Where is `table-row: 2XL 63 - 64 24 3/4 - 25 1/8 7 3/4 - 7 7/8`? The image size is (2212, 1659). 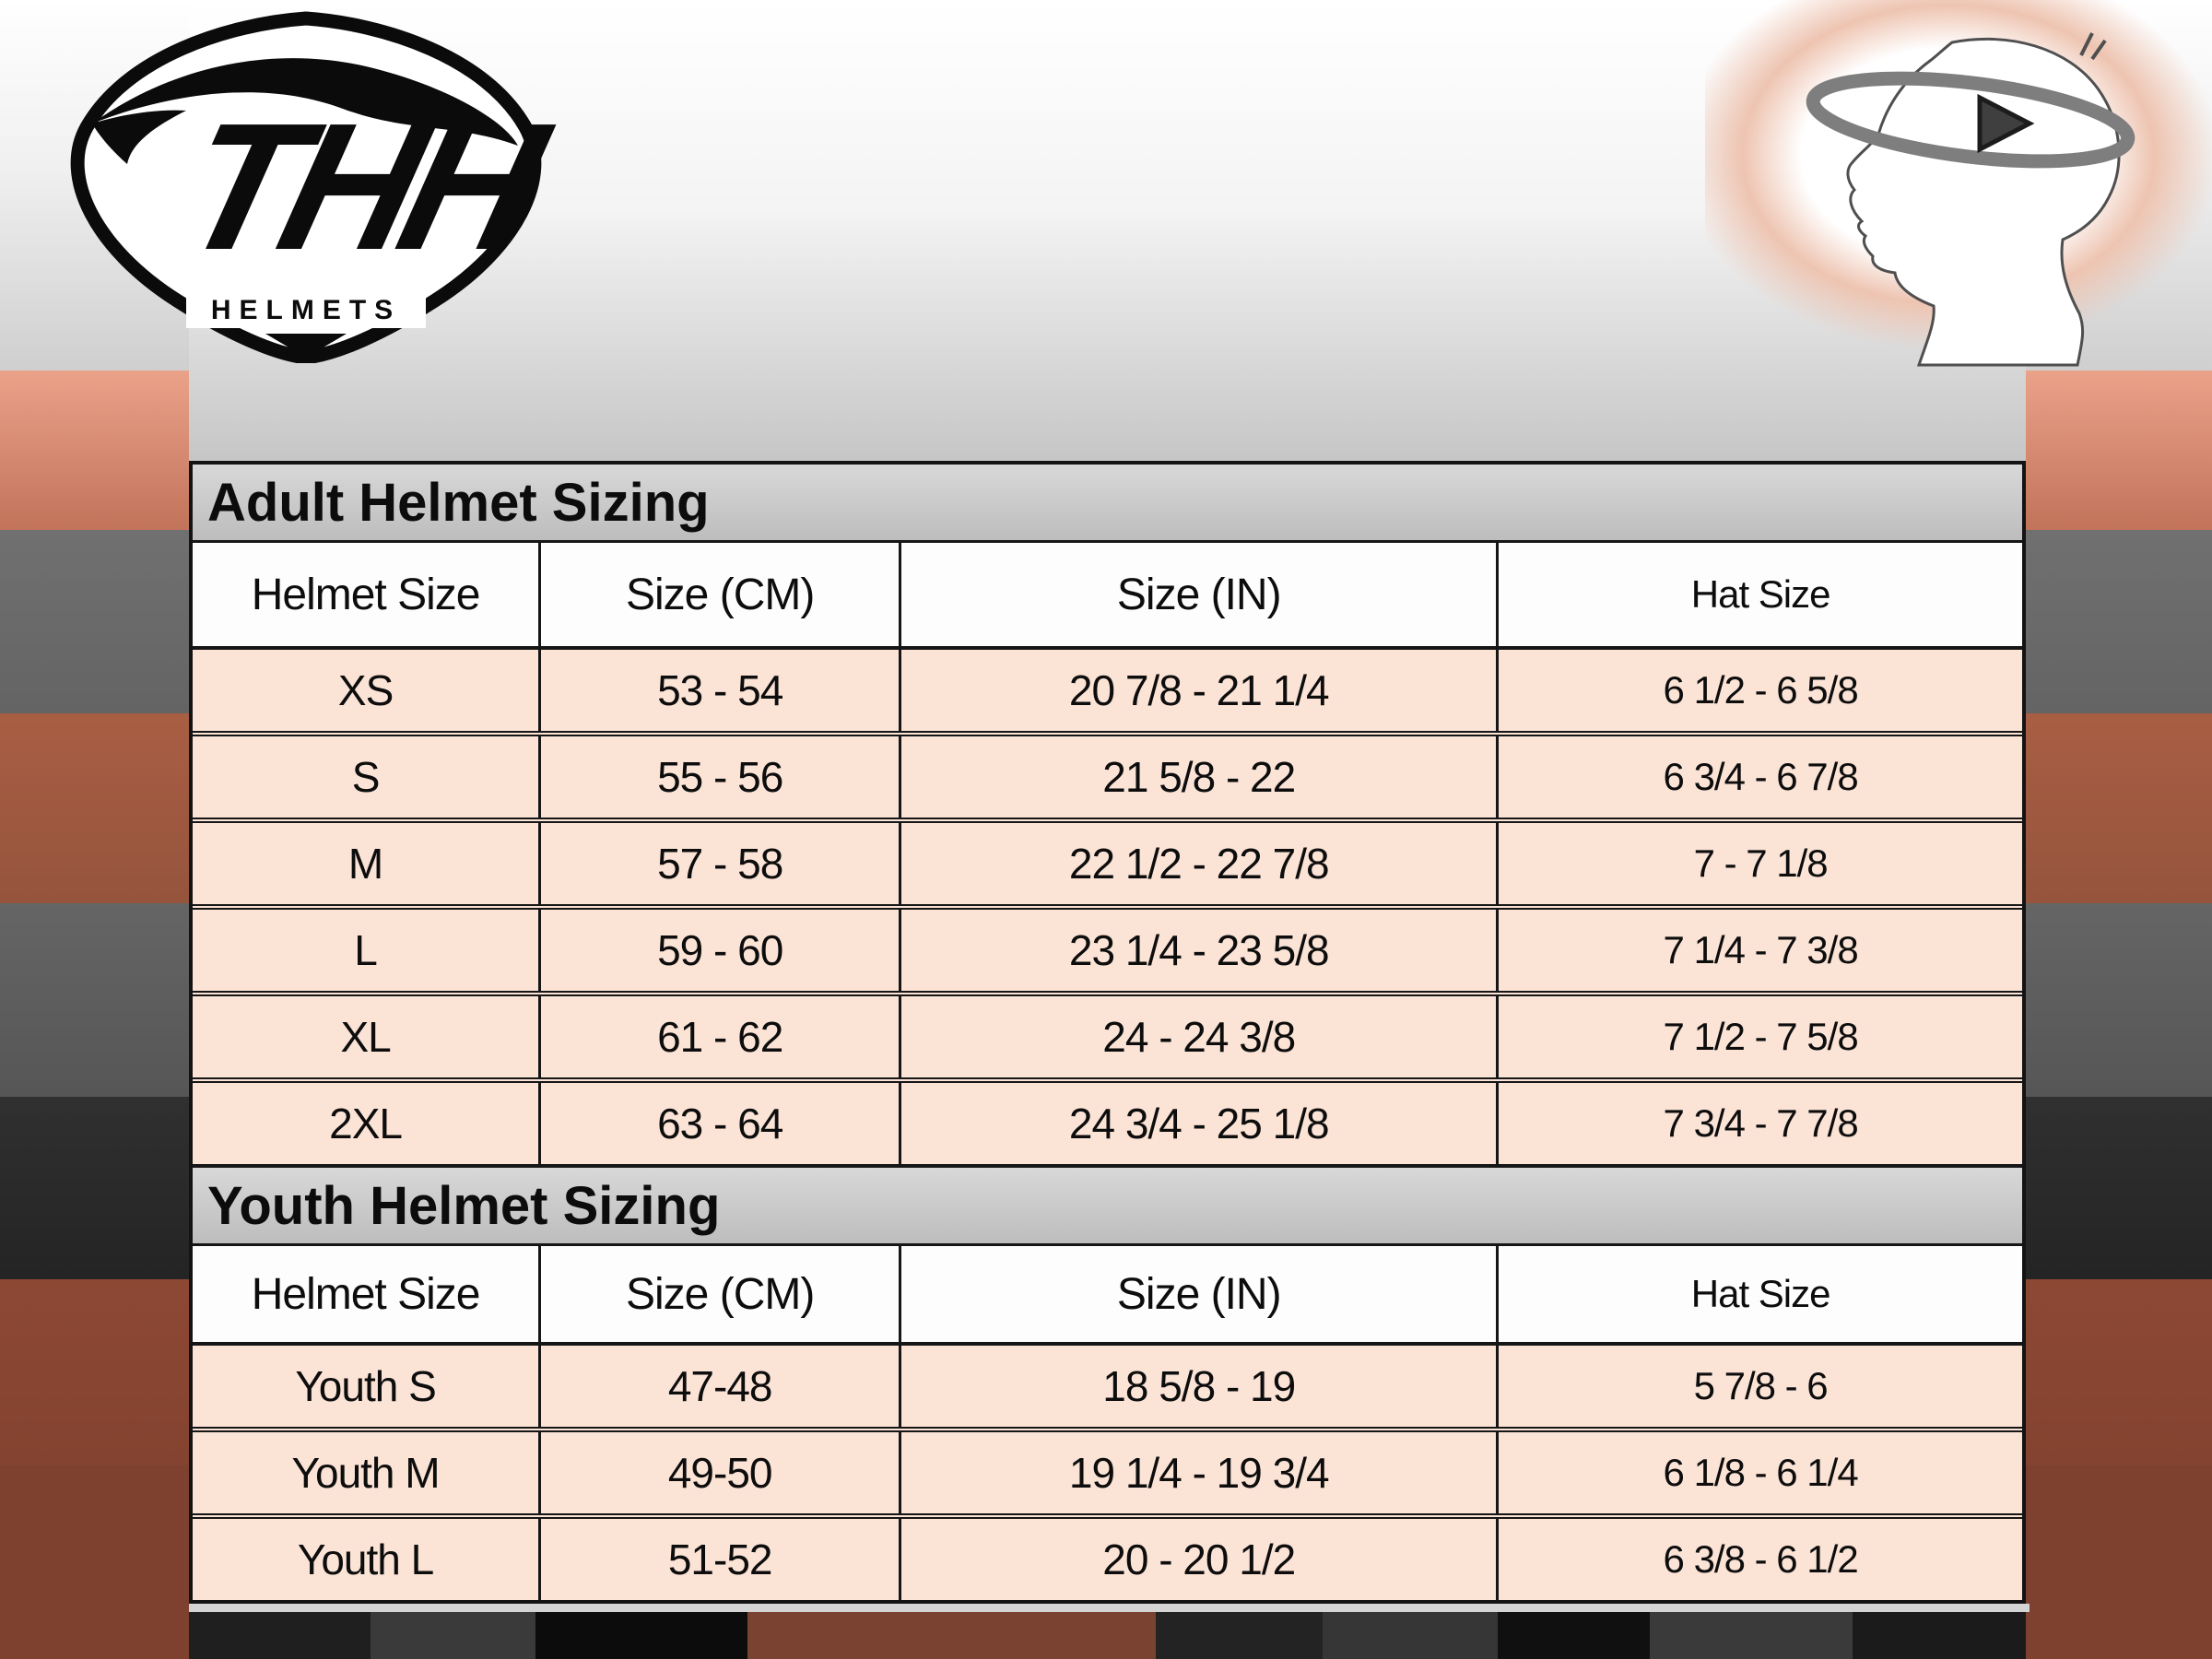 table-row: 2XL 63 - 64 24 3/4 - 25 1/8 7 3/4 - 7 7/8 is located at coordinates (1107, 1120).